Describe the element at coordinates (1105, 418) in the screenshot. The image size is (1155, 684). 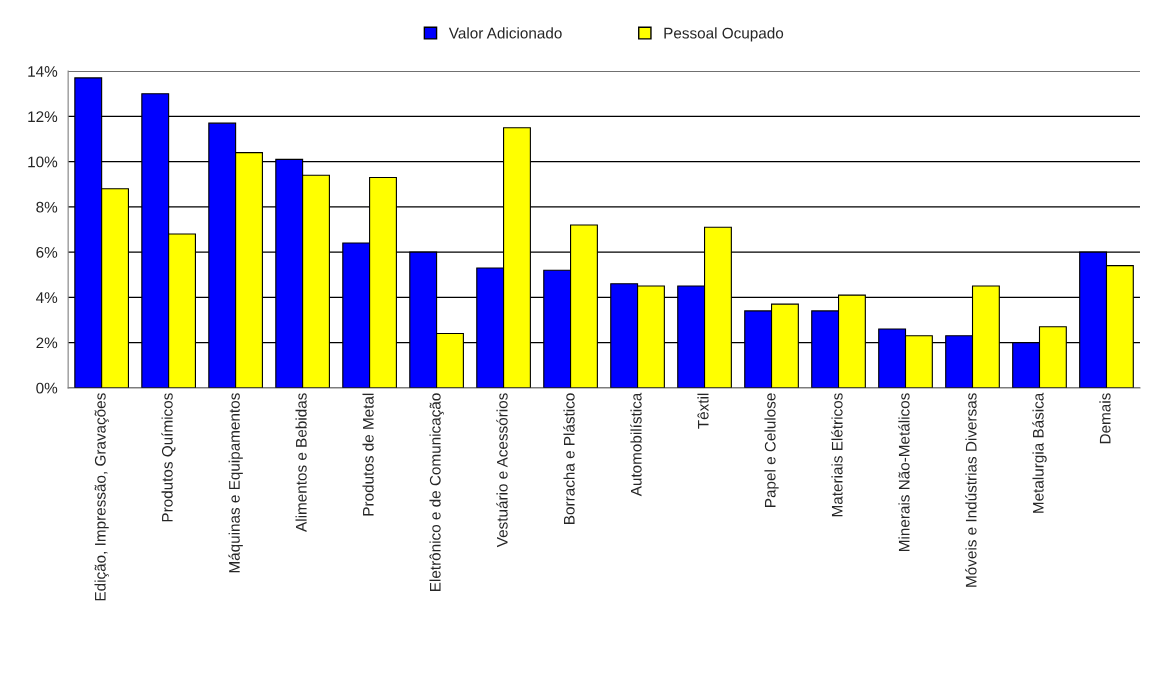
I see `x-tick-label: Demais` at that location.